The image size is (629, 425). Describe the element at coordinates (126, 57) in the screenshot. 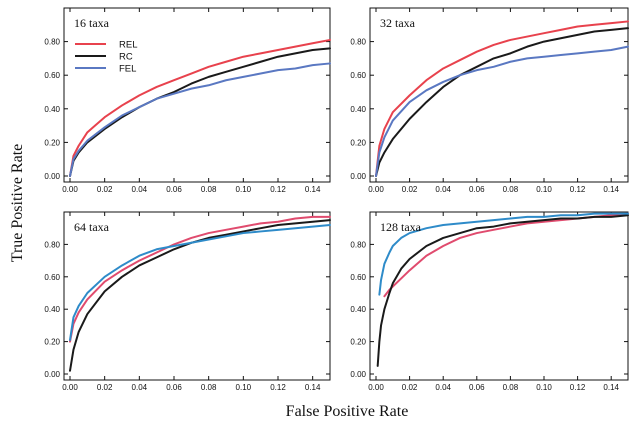

I see `legend-label-rc: RC` at that location.